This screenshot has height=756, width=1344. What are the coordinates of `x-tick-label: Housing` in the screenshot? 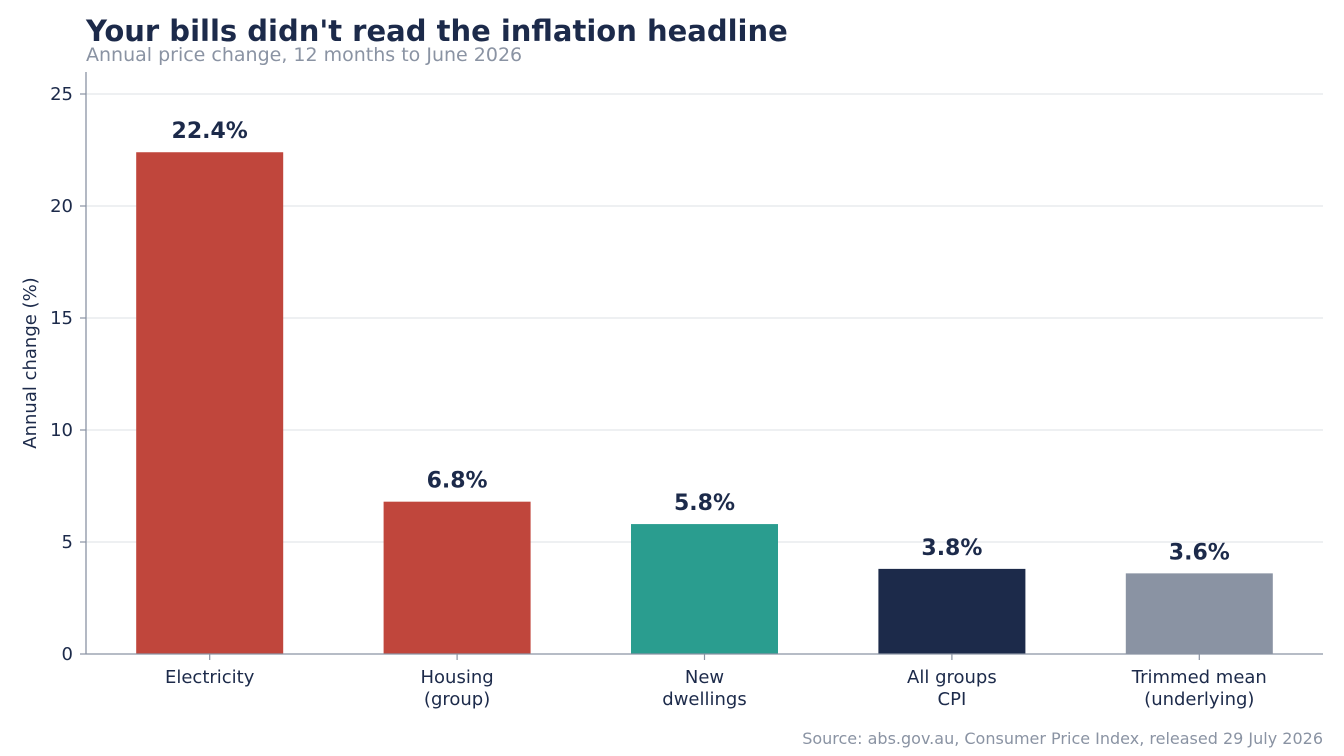 It's located at (457, 677).